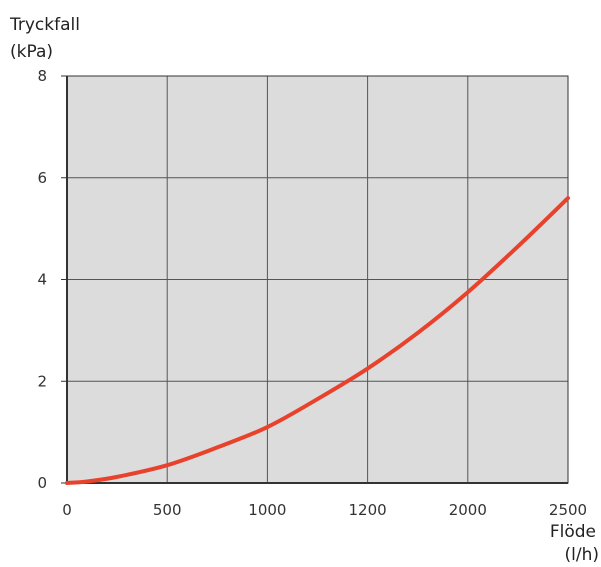 The image size is (601, 567). What do you see at coordinates (568, 510) in the screenshot?
I see `x-tick-label: 2500` at bounding box center [568, 510].